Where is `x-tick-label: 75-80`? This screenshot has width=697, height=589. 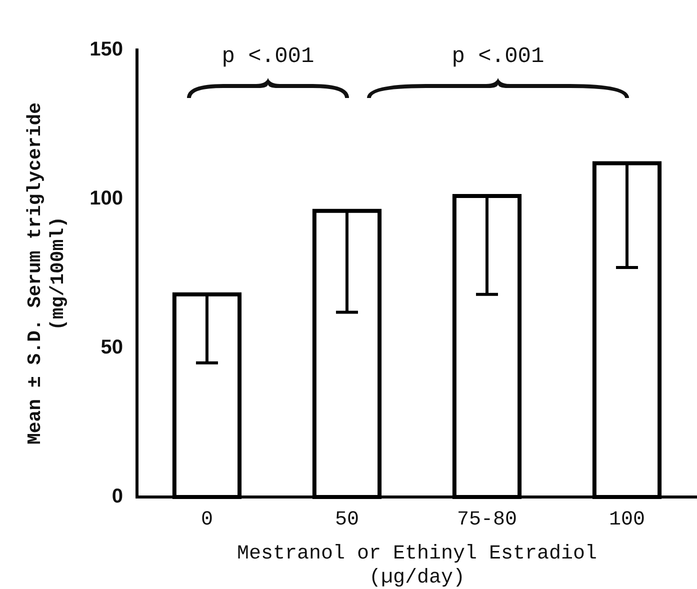
x-tick-label: 75-80 is located at coordinates (486, 520).